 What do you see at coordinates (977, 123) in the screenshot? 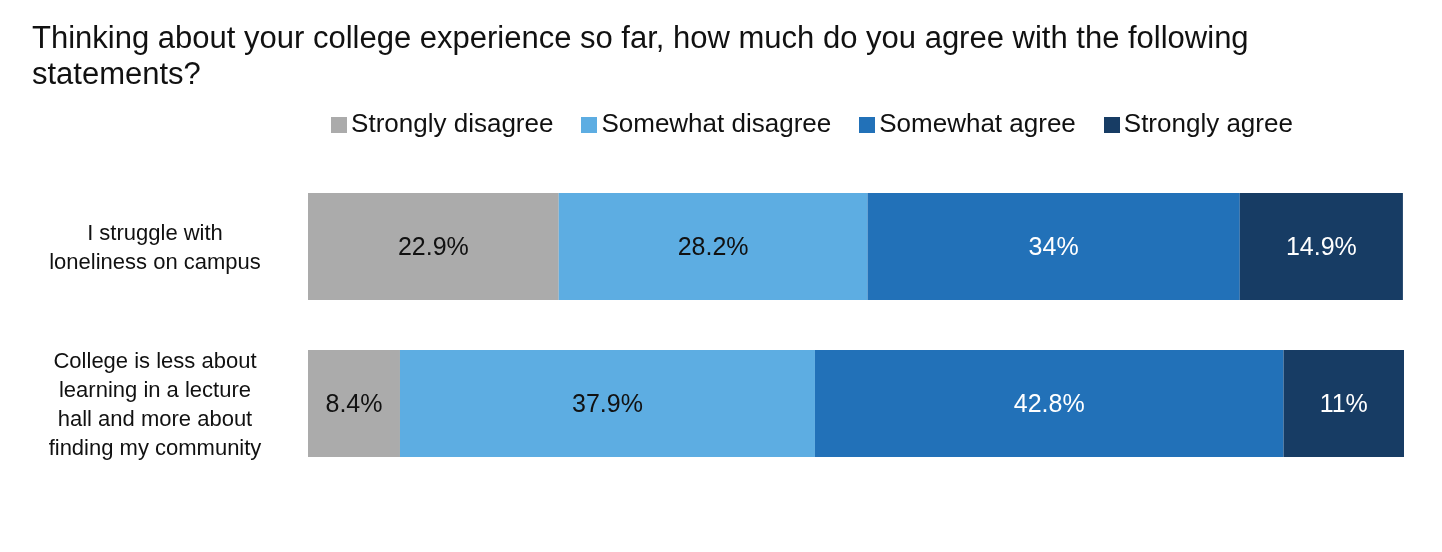
I see `legend-label: Somewhat agree` at bounding box center [977, 123].